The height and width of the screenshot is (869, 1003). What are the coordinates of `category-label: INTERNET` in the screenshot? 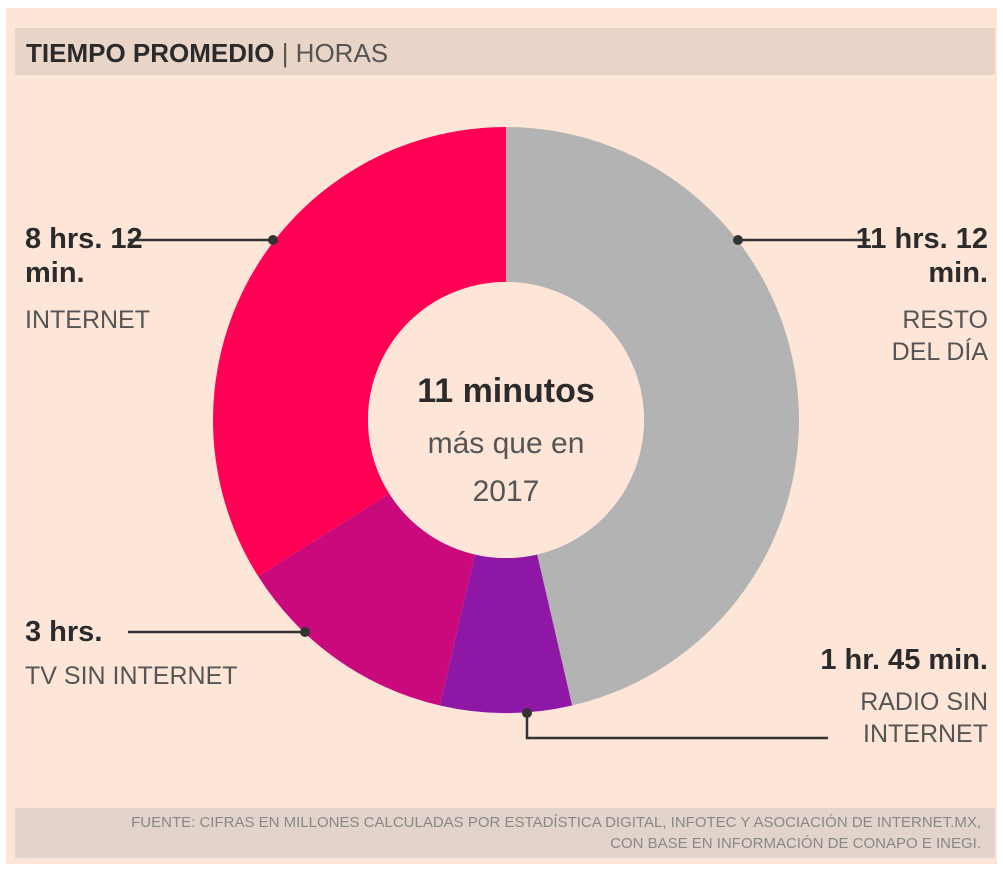 It's located at (87, 320).